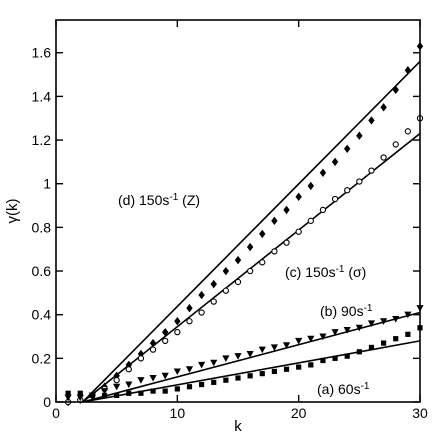 The image size is (436, 436). Describe the element at coordinates (159, 200) in the screenshot. I see `annotation-label-d: (d) 150s-1 (Z)` at that location.